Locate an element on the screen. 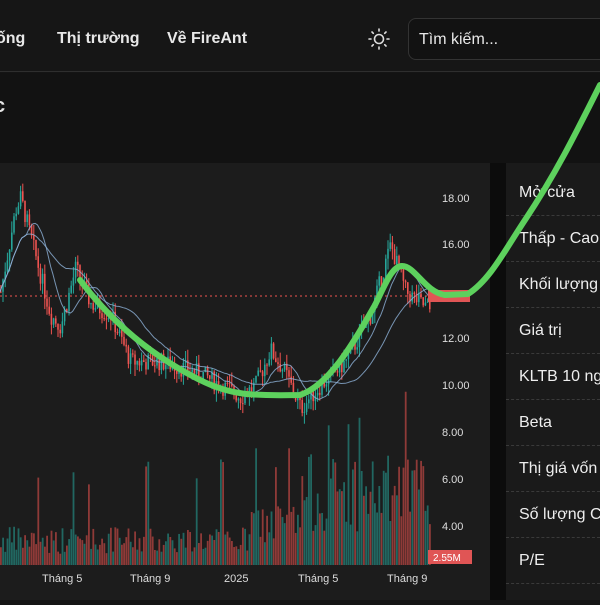 Image resolution: width=600 pixels, height=605 pixels. y-tick: 10.00 is located at coordinates (456, 386).